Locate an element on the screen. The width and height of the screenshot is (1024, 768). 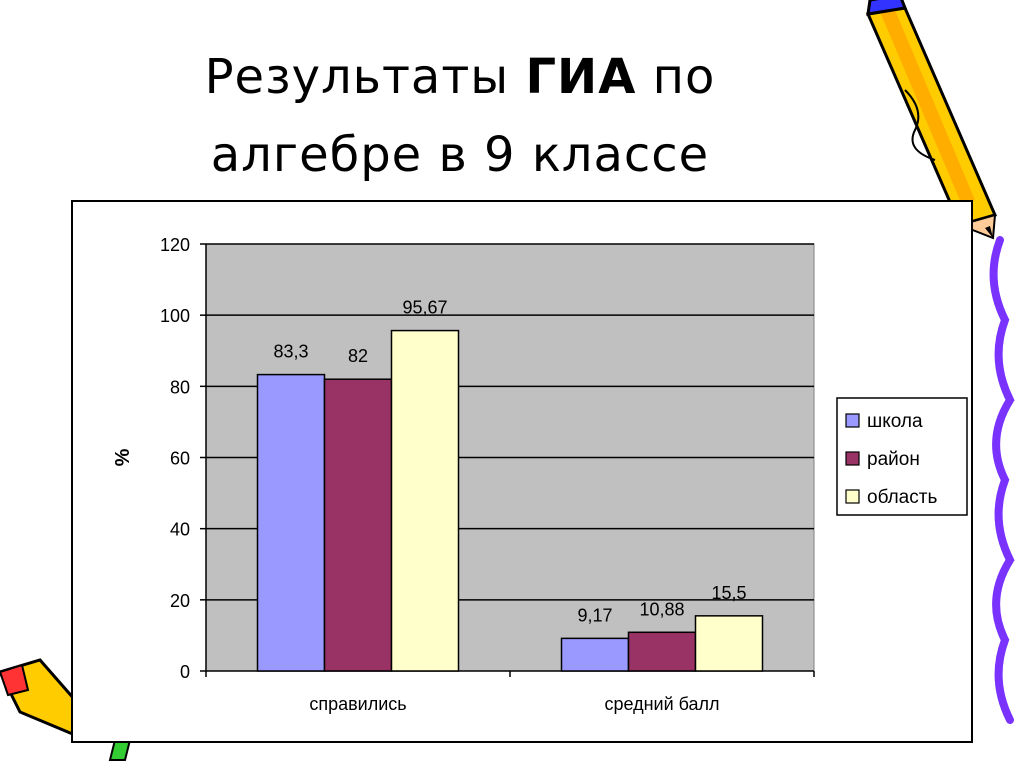
title-line1-pre: Результаты is located at coordinates (365, 77).